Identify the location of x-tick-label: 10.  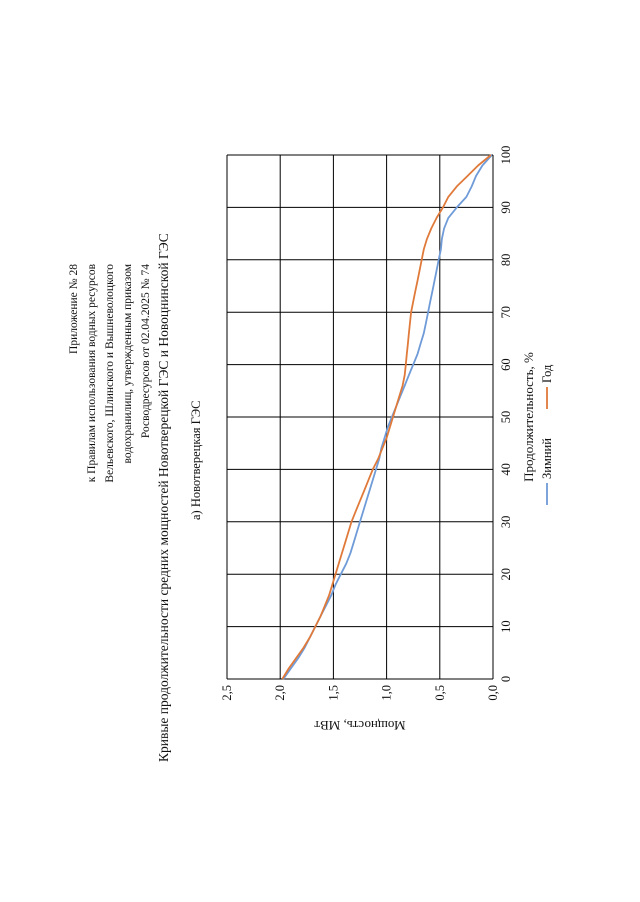
(506, 626).